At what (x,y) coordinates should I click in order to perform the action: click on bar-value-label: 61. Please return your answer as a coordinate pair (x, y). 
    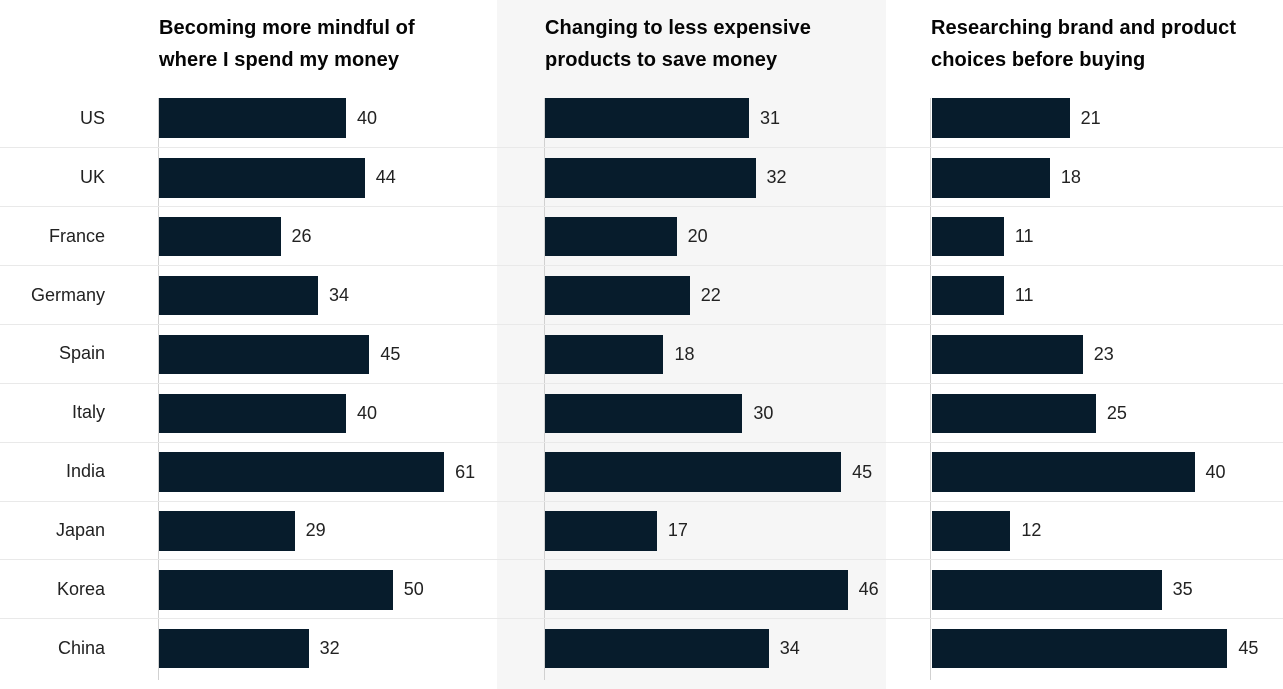
    Looking at the image, I should click on (465, 471).